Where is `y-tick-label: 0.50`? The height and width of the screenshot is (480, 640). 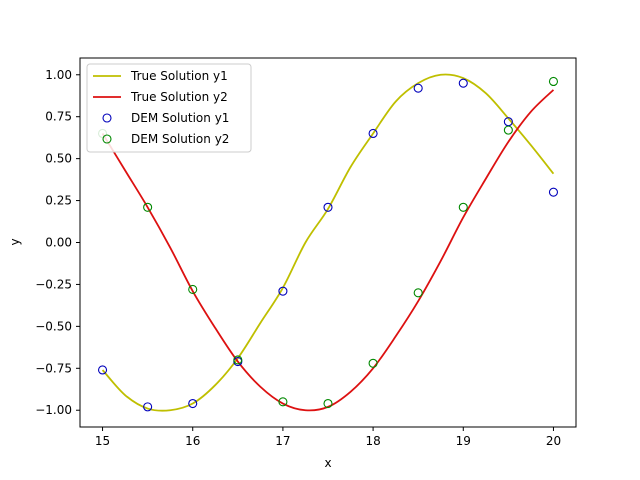
y-tick-label: 0.50 is located at coordinates (58, 159).